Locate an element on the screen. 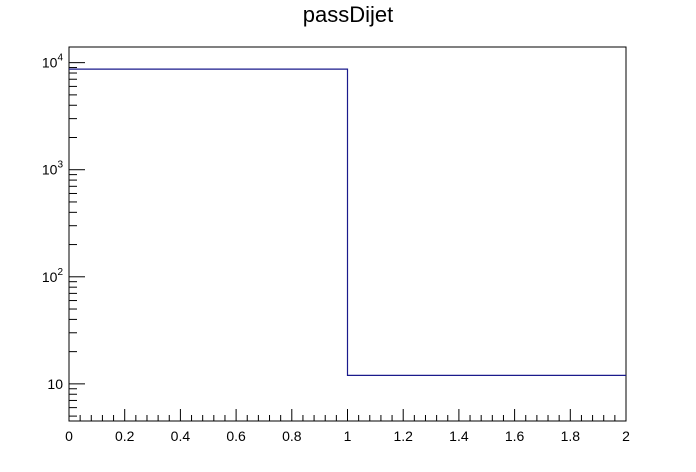 Image resolution: width=696 pixels, height=472 pixels. x-tick-label: 2 is located at coordinates (626, 436).